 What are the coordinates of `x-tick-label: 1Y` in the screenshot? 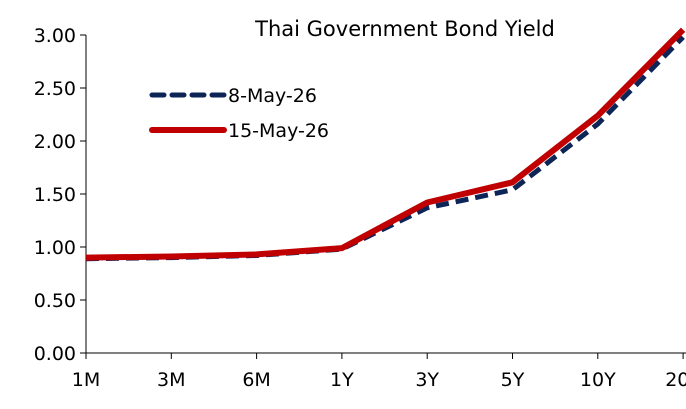 It's located at (342, 380).